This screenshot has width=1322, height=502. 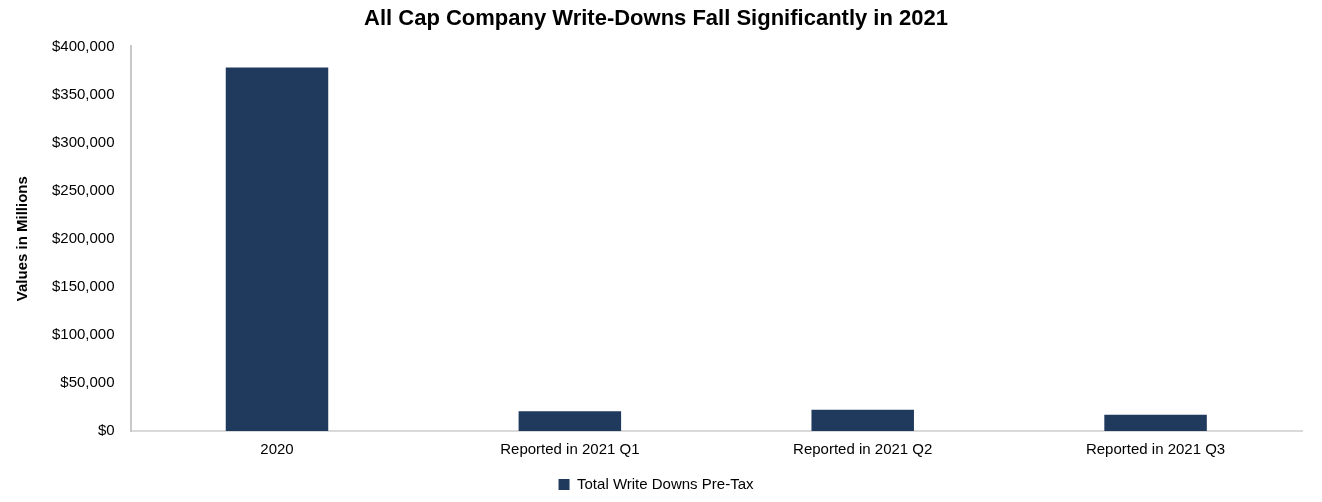 What do you see at coordinates (83, 189) in the screenshot?
I see `y-tick-label: $250,000` at bounding box center [83, 189].